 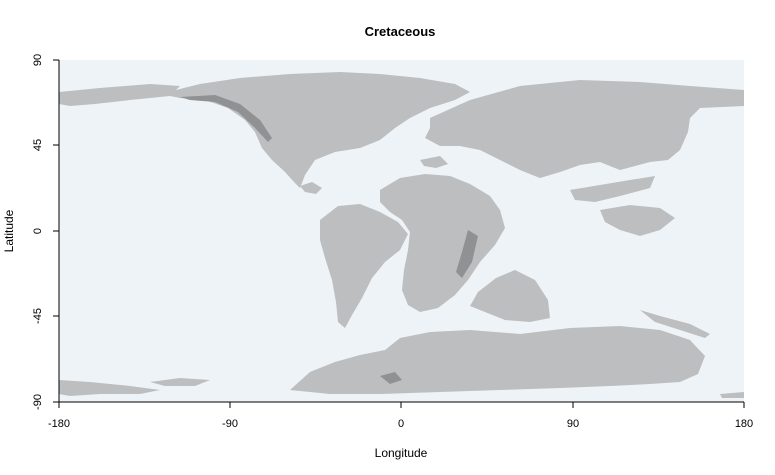 What do you see at coordinates (38, 60) in the screenshot?
I see `y-tick-label: 90` at bounding box center [38, 60].